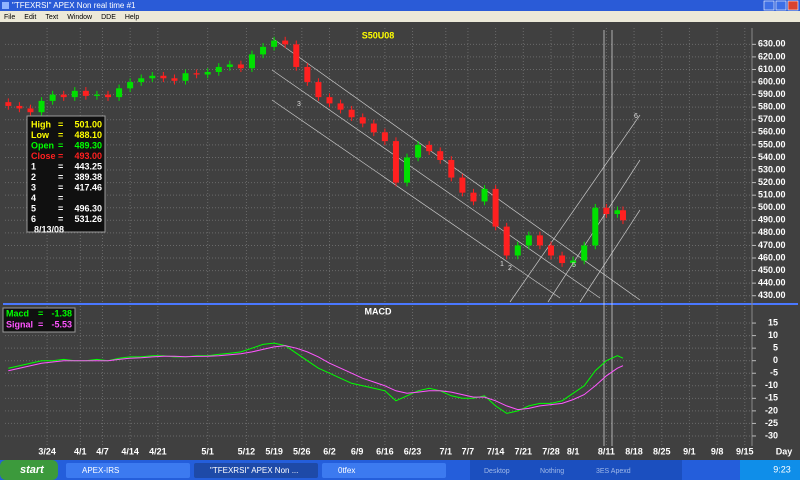  Describe the element at coordinates (102, 451) in the screenshot. I see `x-tick-label: 4/7` at that location.